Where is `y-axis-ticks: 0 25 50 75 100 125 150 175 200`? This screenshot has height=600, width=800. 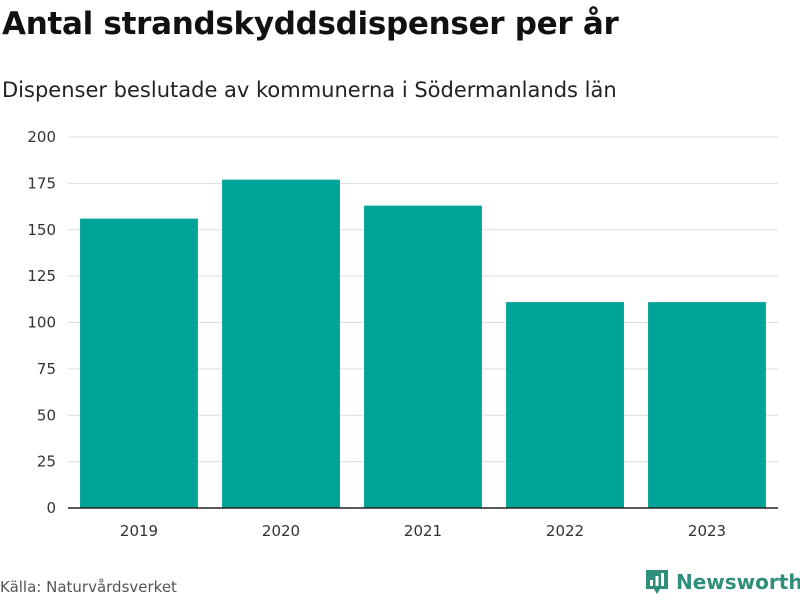 y-axis-ticks: 0 25 50 75 100 125 150 175 200 is located at coordinates (41, 322).